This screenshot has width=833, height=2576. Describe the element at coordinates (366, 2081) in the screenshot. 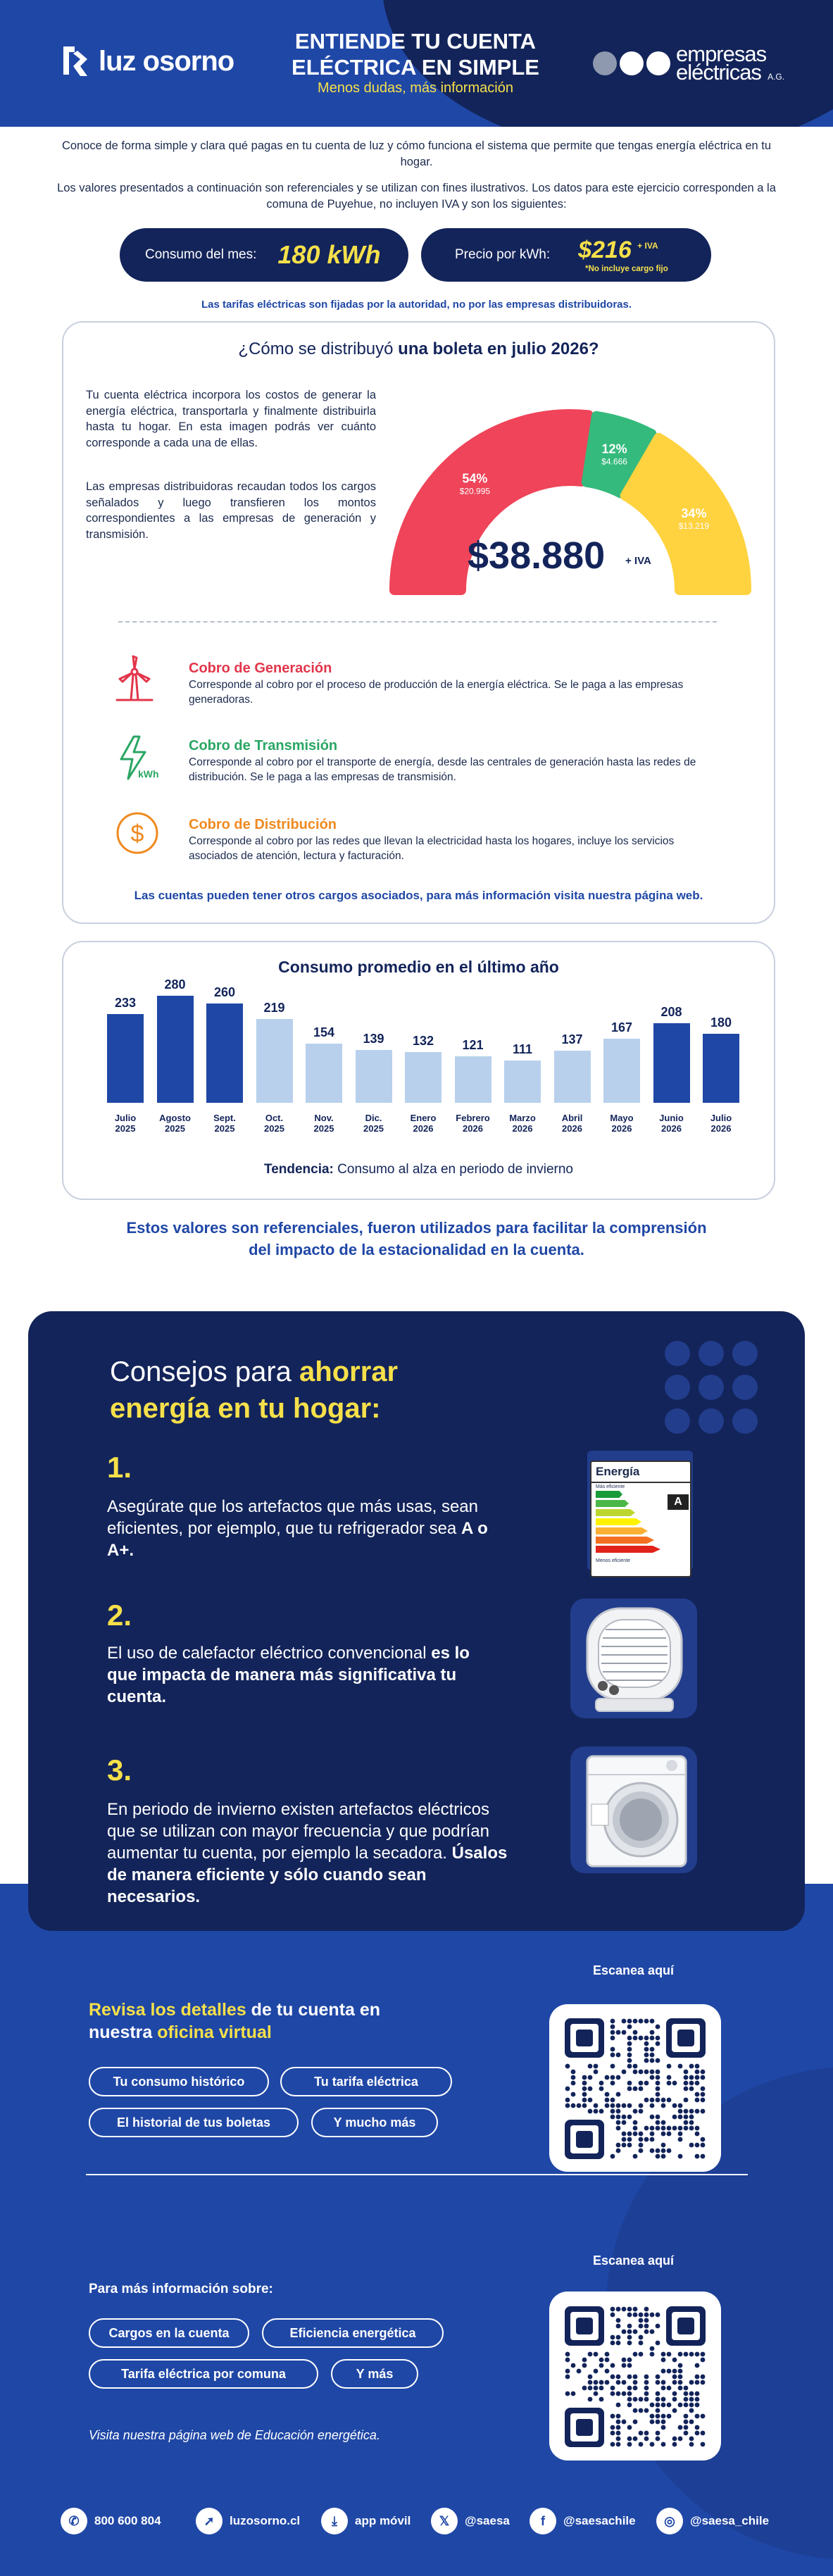

I see `chip-tarifa-electrica: Tu tarifa eléctrica` at that location.